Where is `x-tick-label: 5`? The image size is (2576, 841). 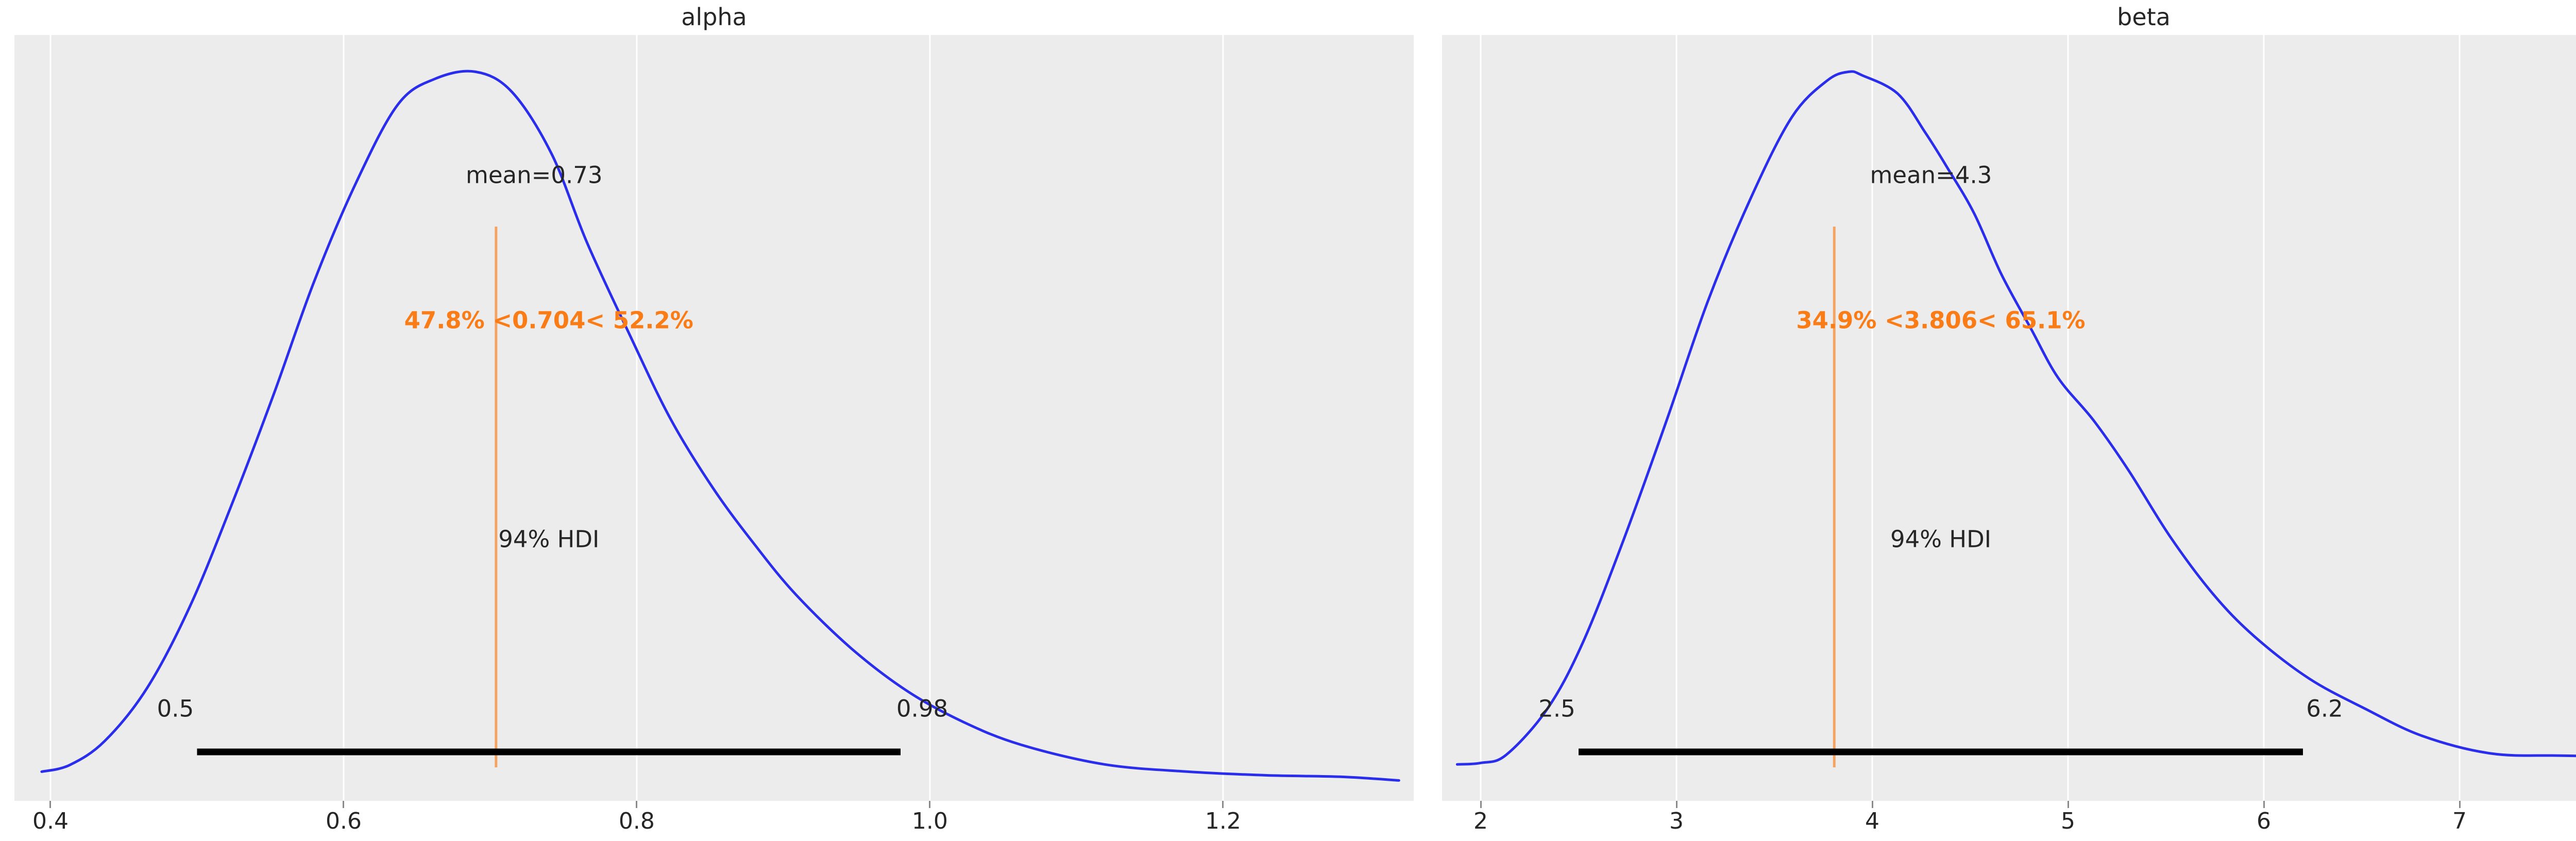
x-tick-label: 5 is located at coordinates (2068, 821).